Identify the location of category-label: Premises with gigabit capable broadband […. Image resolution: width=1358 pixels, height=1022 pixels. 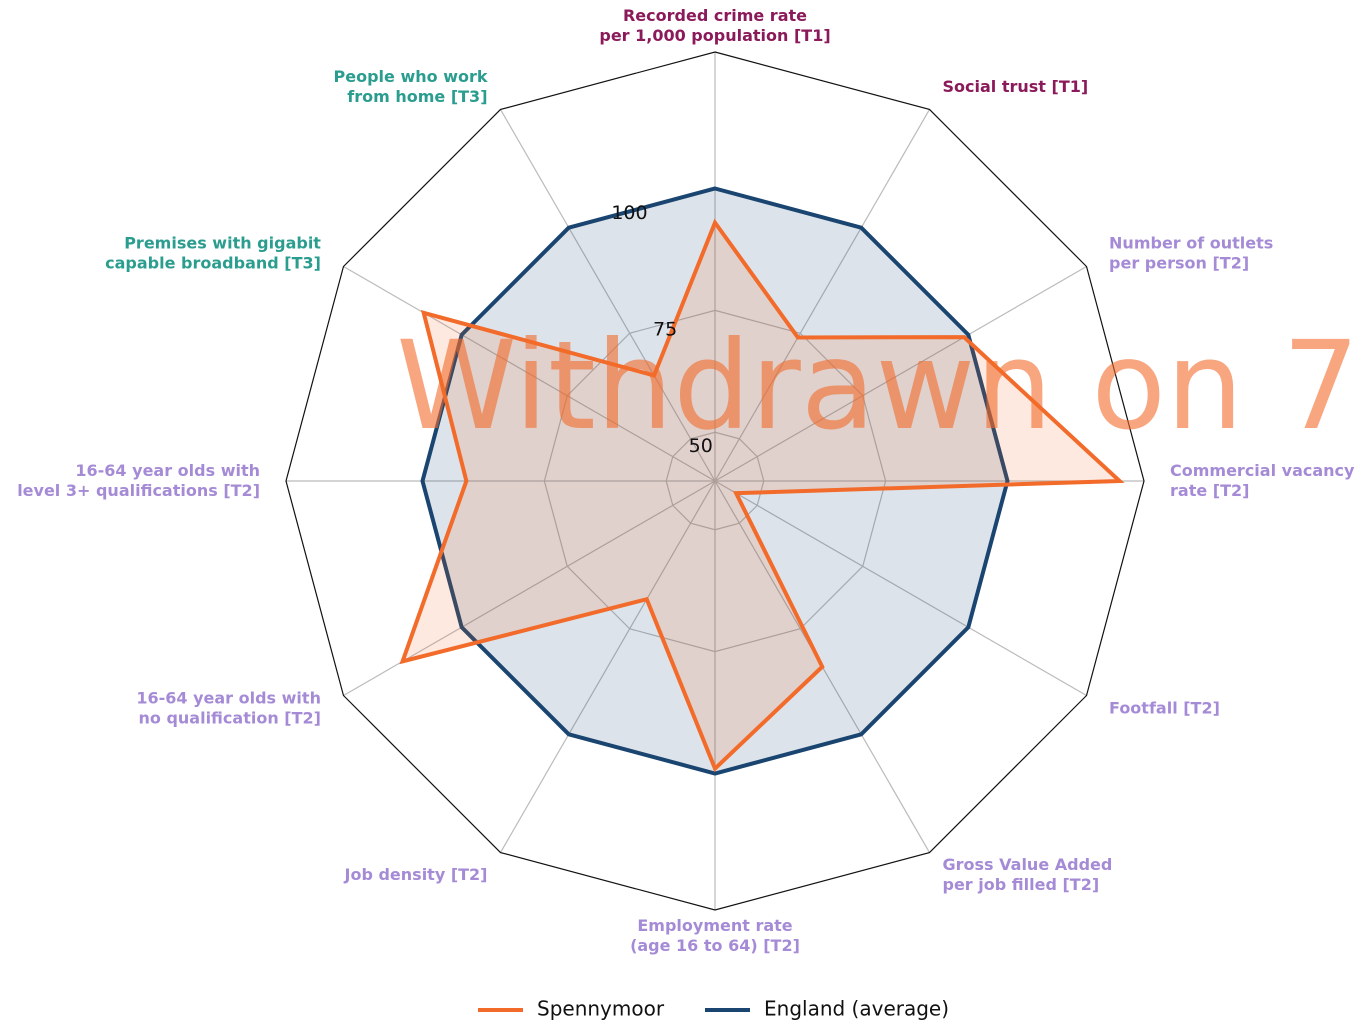
(213, 252).